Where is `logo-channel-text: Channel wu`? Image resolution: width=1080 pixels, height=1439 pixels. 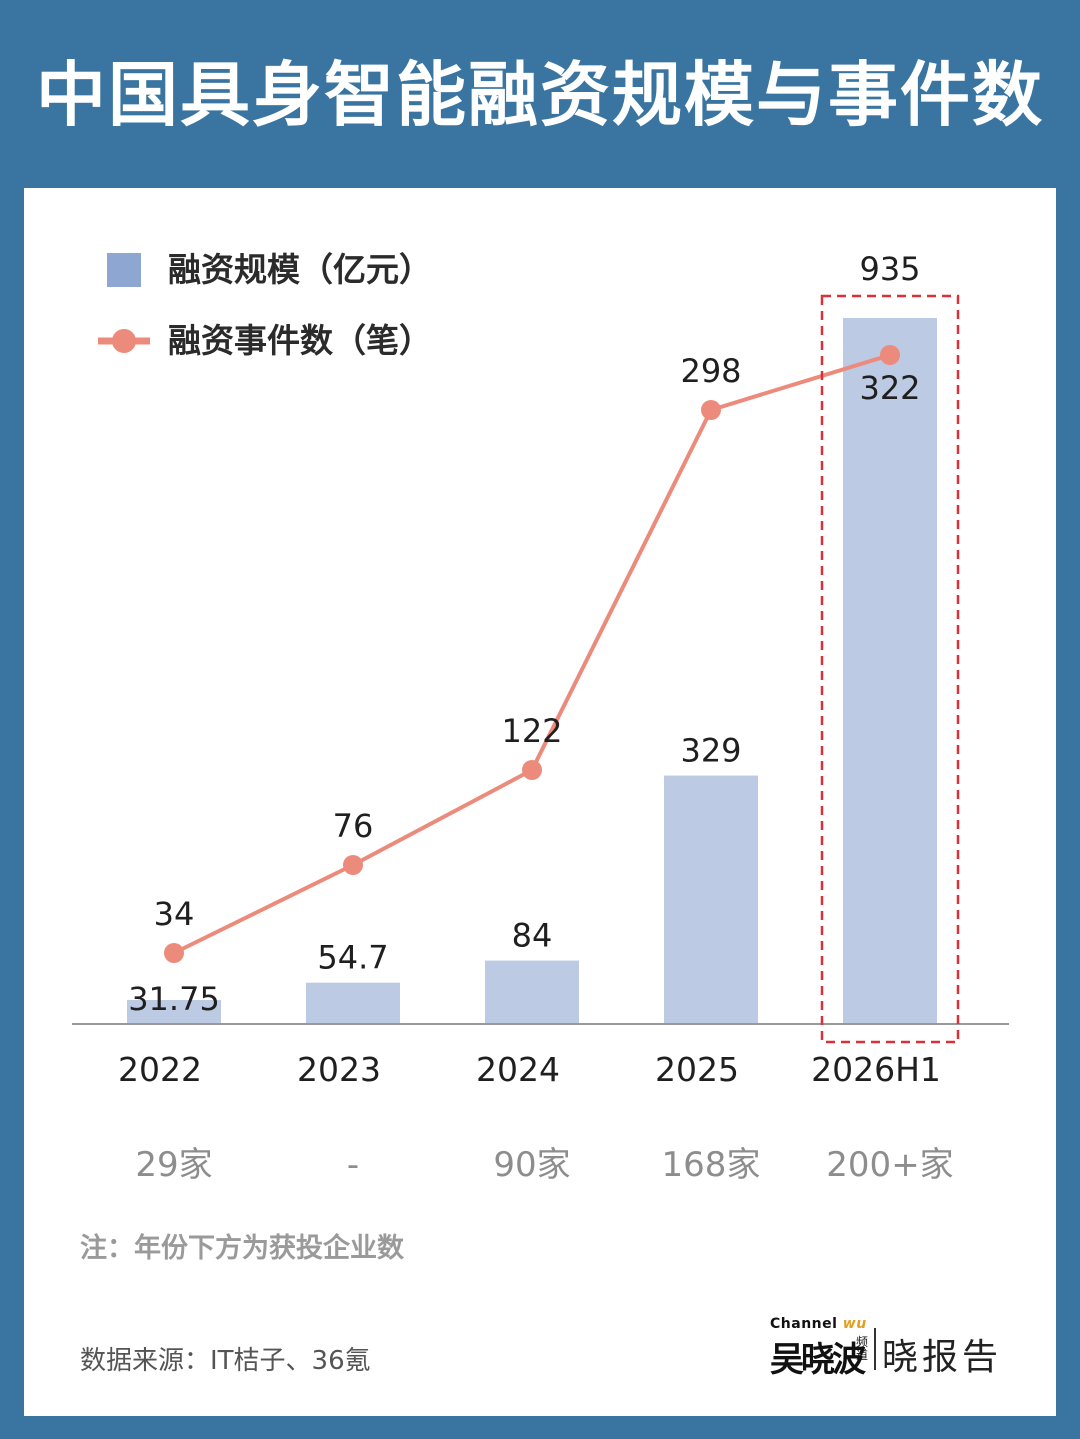
logo-channel-text: Channel wu is located at coordinates (818, 1324).